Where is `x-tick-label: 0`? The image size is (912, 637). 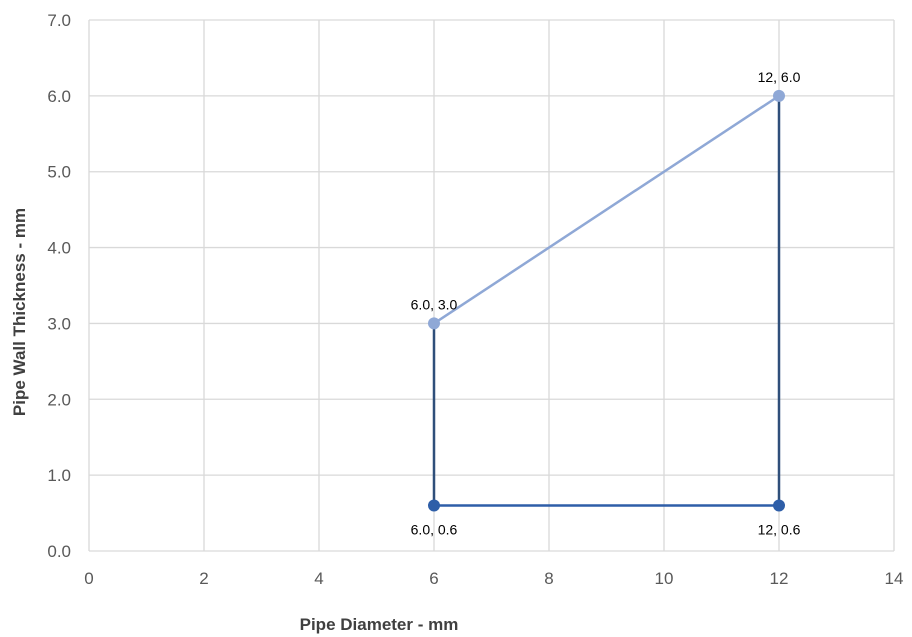
x-tick-label: 0 is located at coordinates (88, 578).